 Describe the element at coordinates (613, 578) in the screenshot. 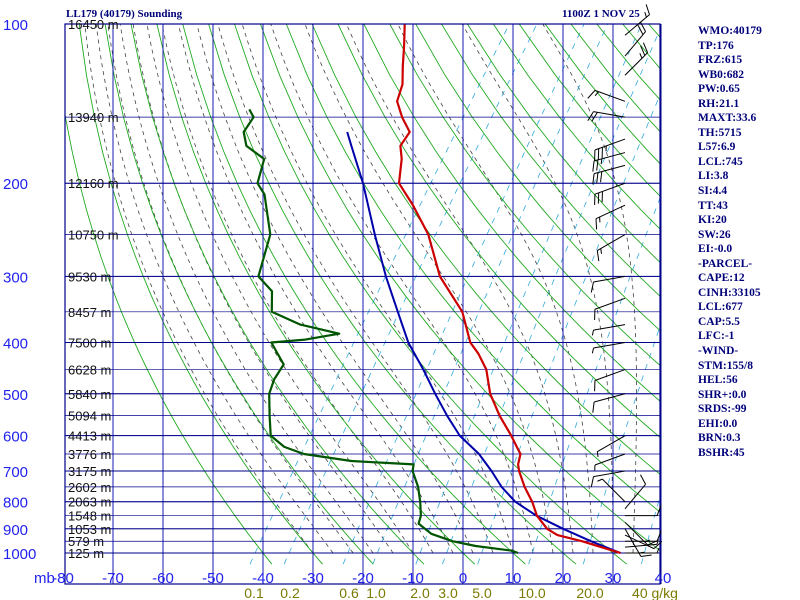

I see `temperature-label: 30` at that location.